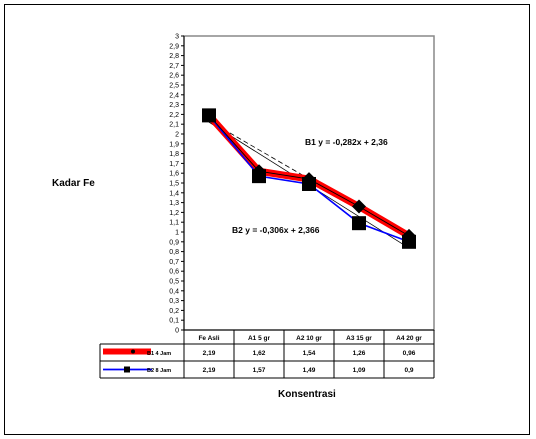 The width and height of the screenshot is (536, 439). I want to click on y-tick-label: 0,4, so click(174, 291).